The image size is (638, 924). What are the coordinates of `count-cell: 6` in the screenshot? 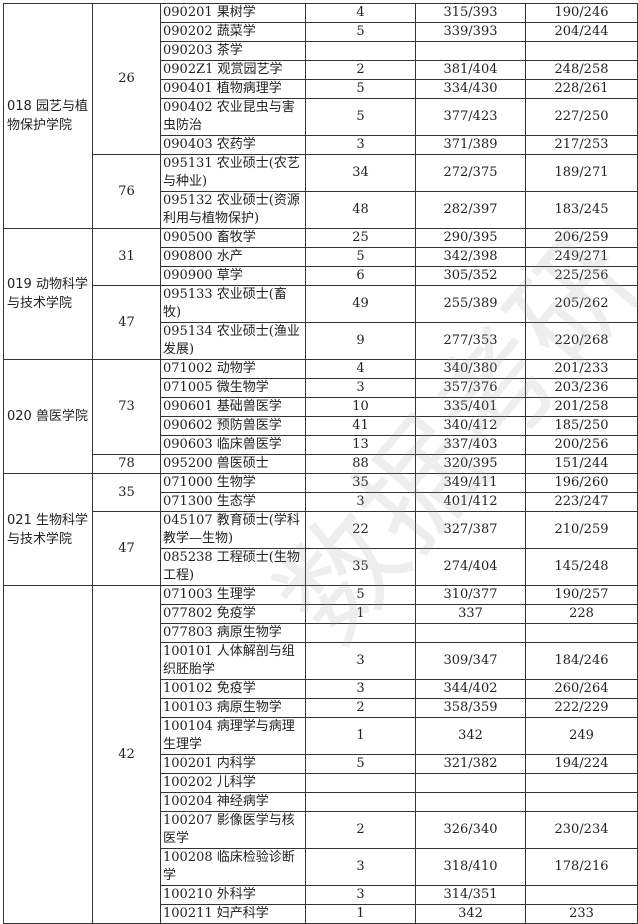 It's located at (360, 276).